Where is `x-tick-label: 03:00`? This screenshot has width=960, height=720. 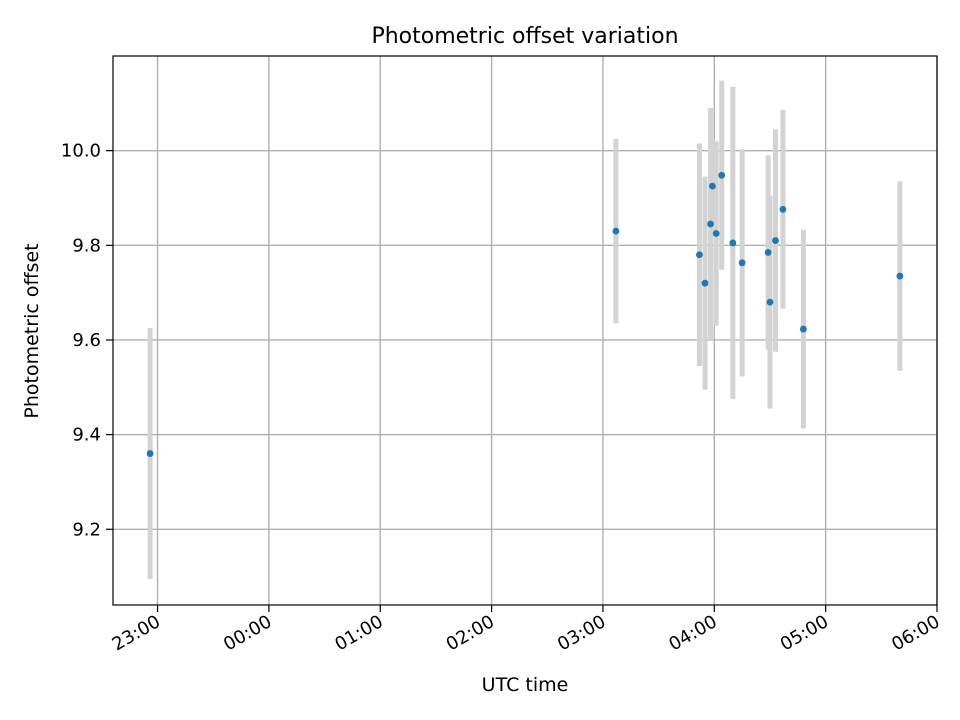 x-tick-label: 03:00 is located at coordinates (581, 633).